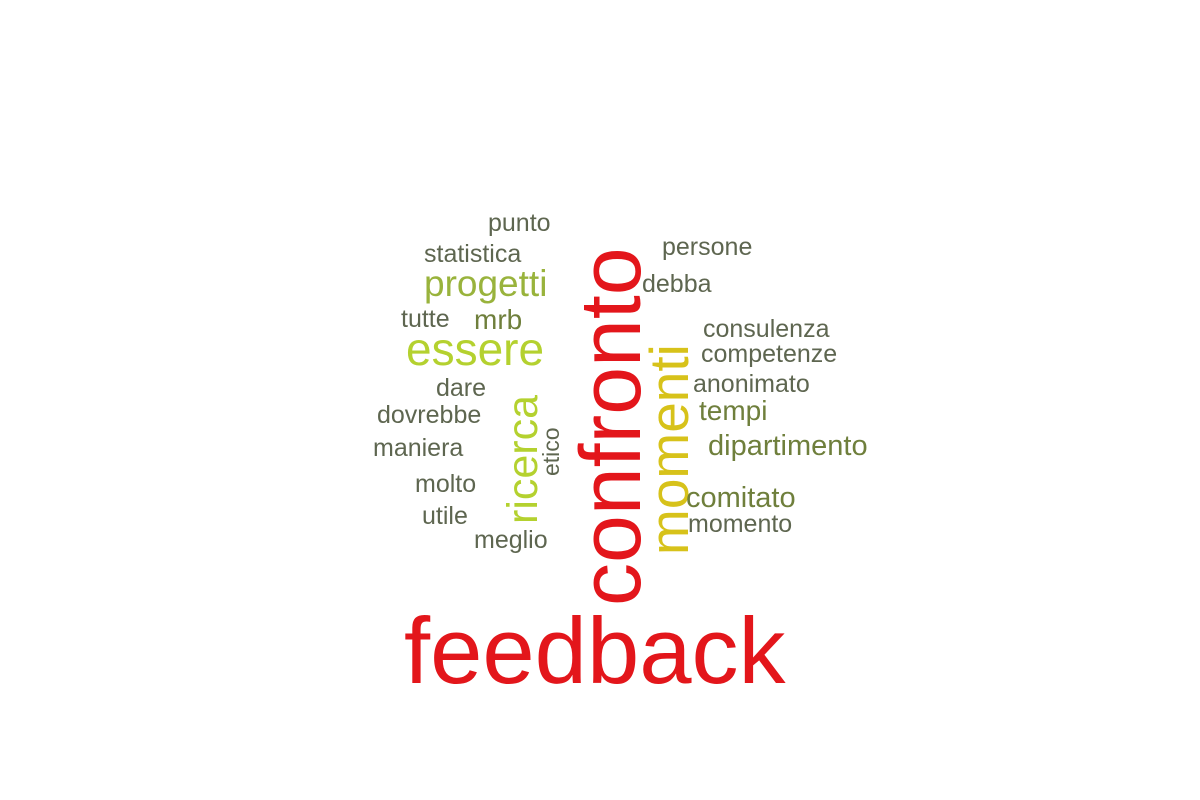  I want to click on word-momento: momento, so click(740, 524).